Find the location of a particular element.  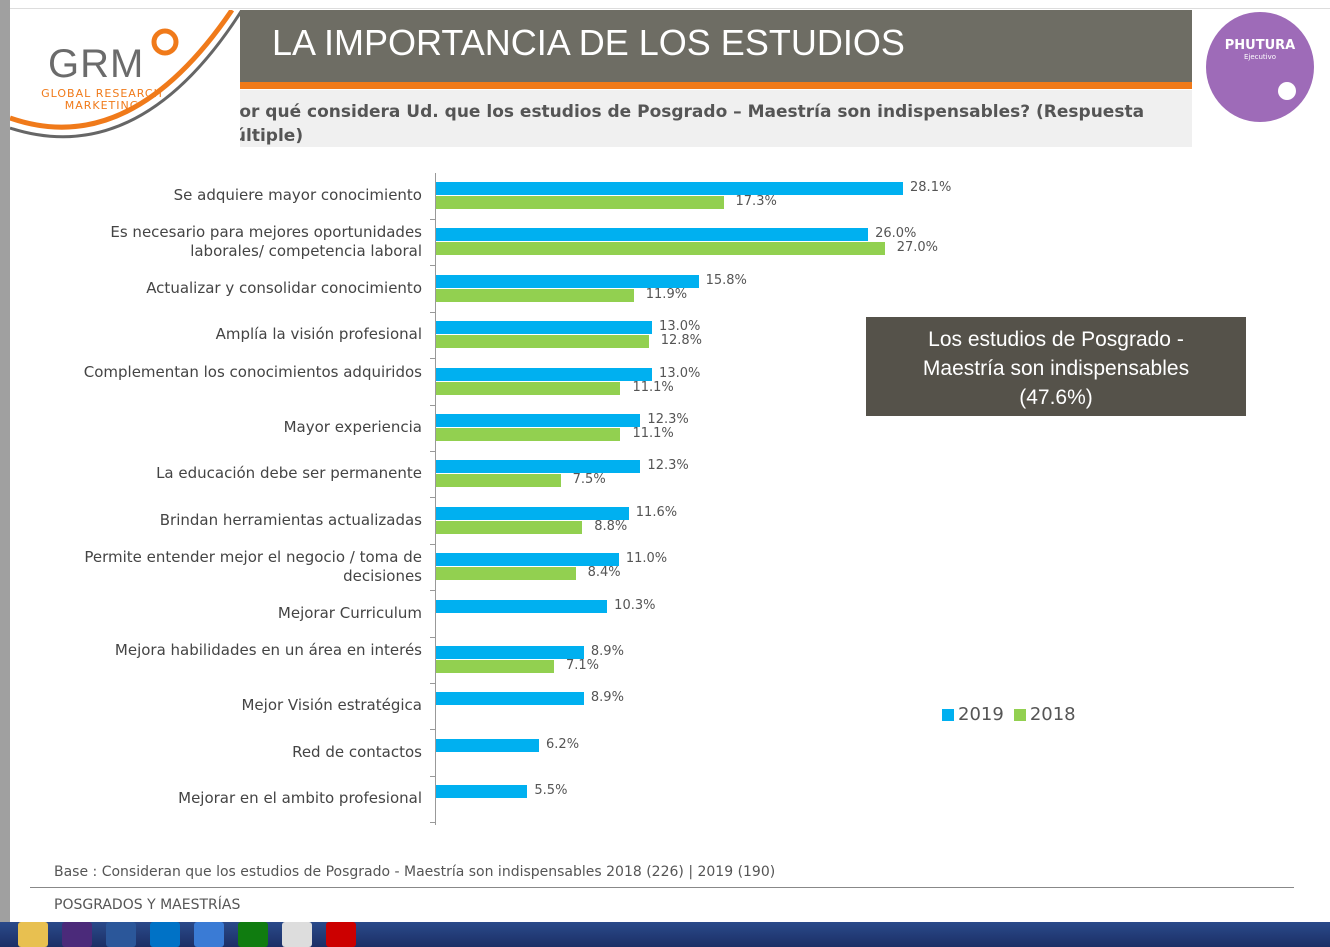

chrome-icon is located at coordinates (297, 934).